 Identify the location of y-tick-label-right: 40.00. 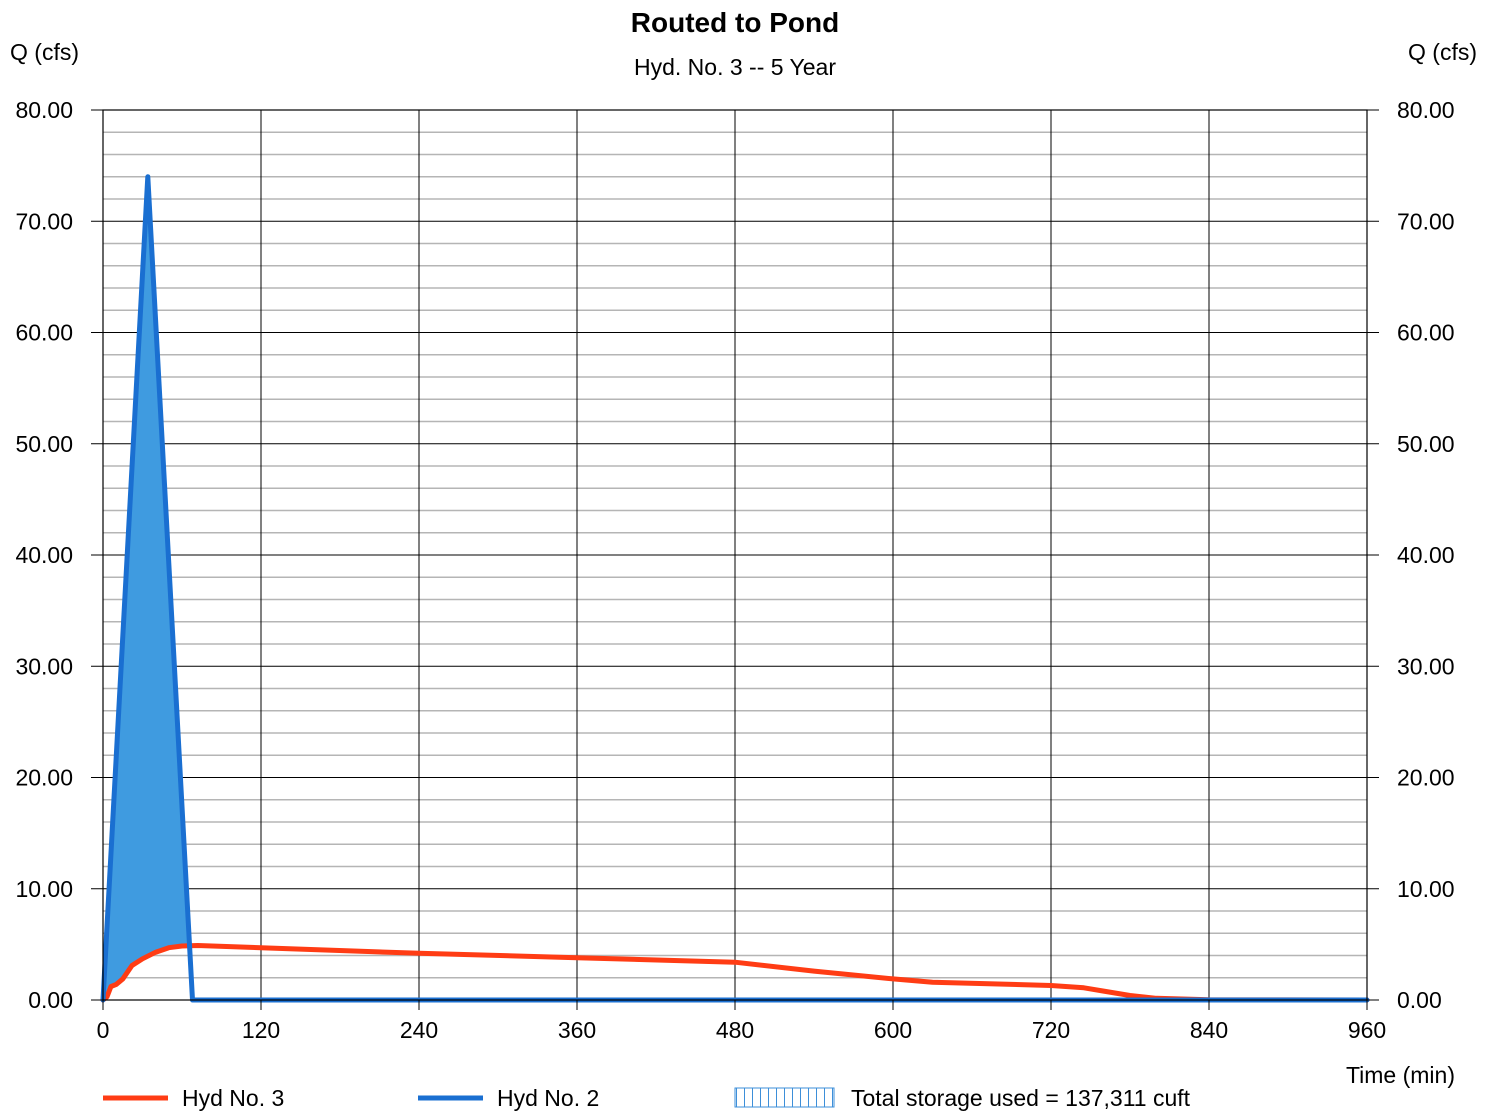
(1426, 555).